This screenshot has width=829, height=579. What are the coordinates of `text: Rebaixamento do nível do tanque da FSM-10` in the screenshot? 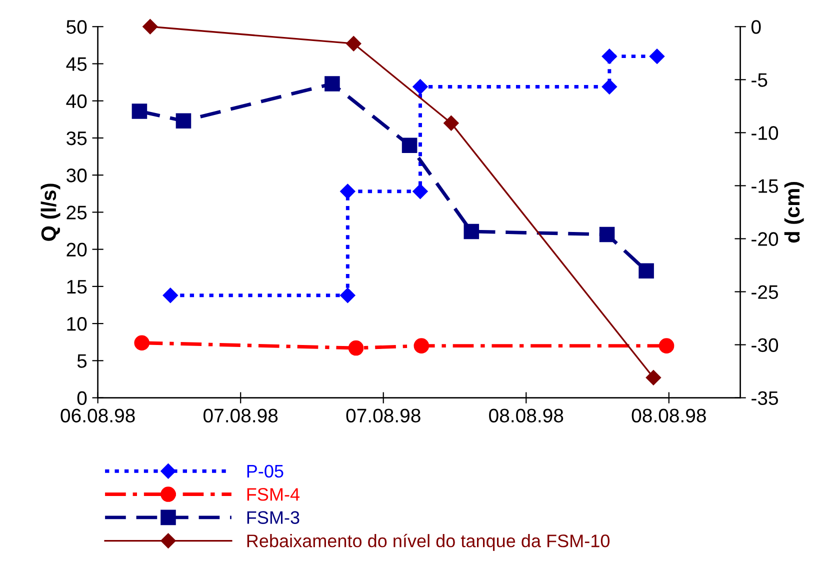 It's located at (428, 542).